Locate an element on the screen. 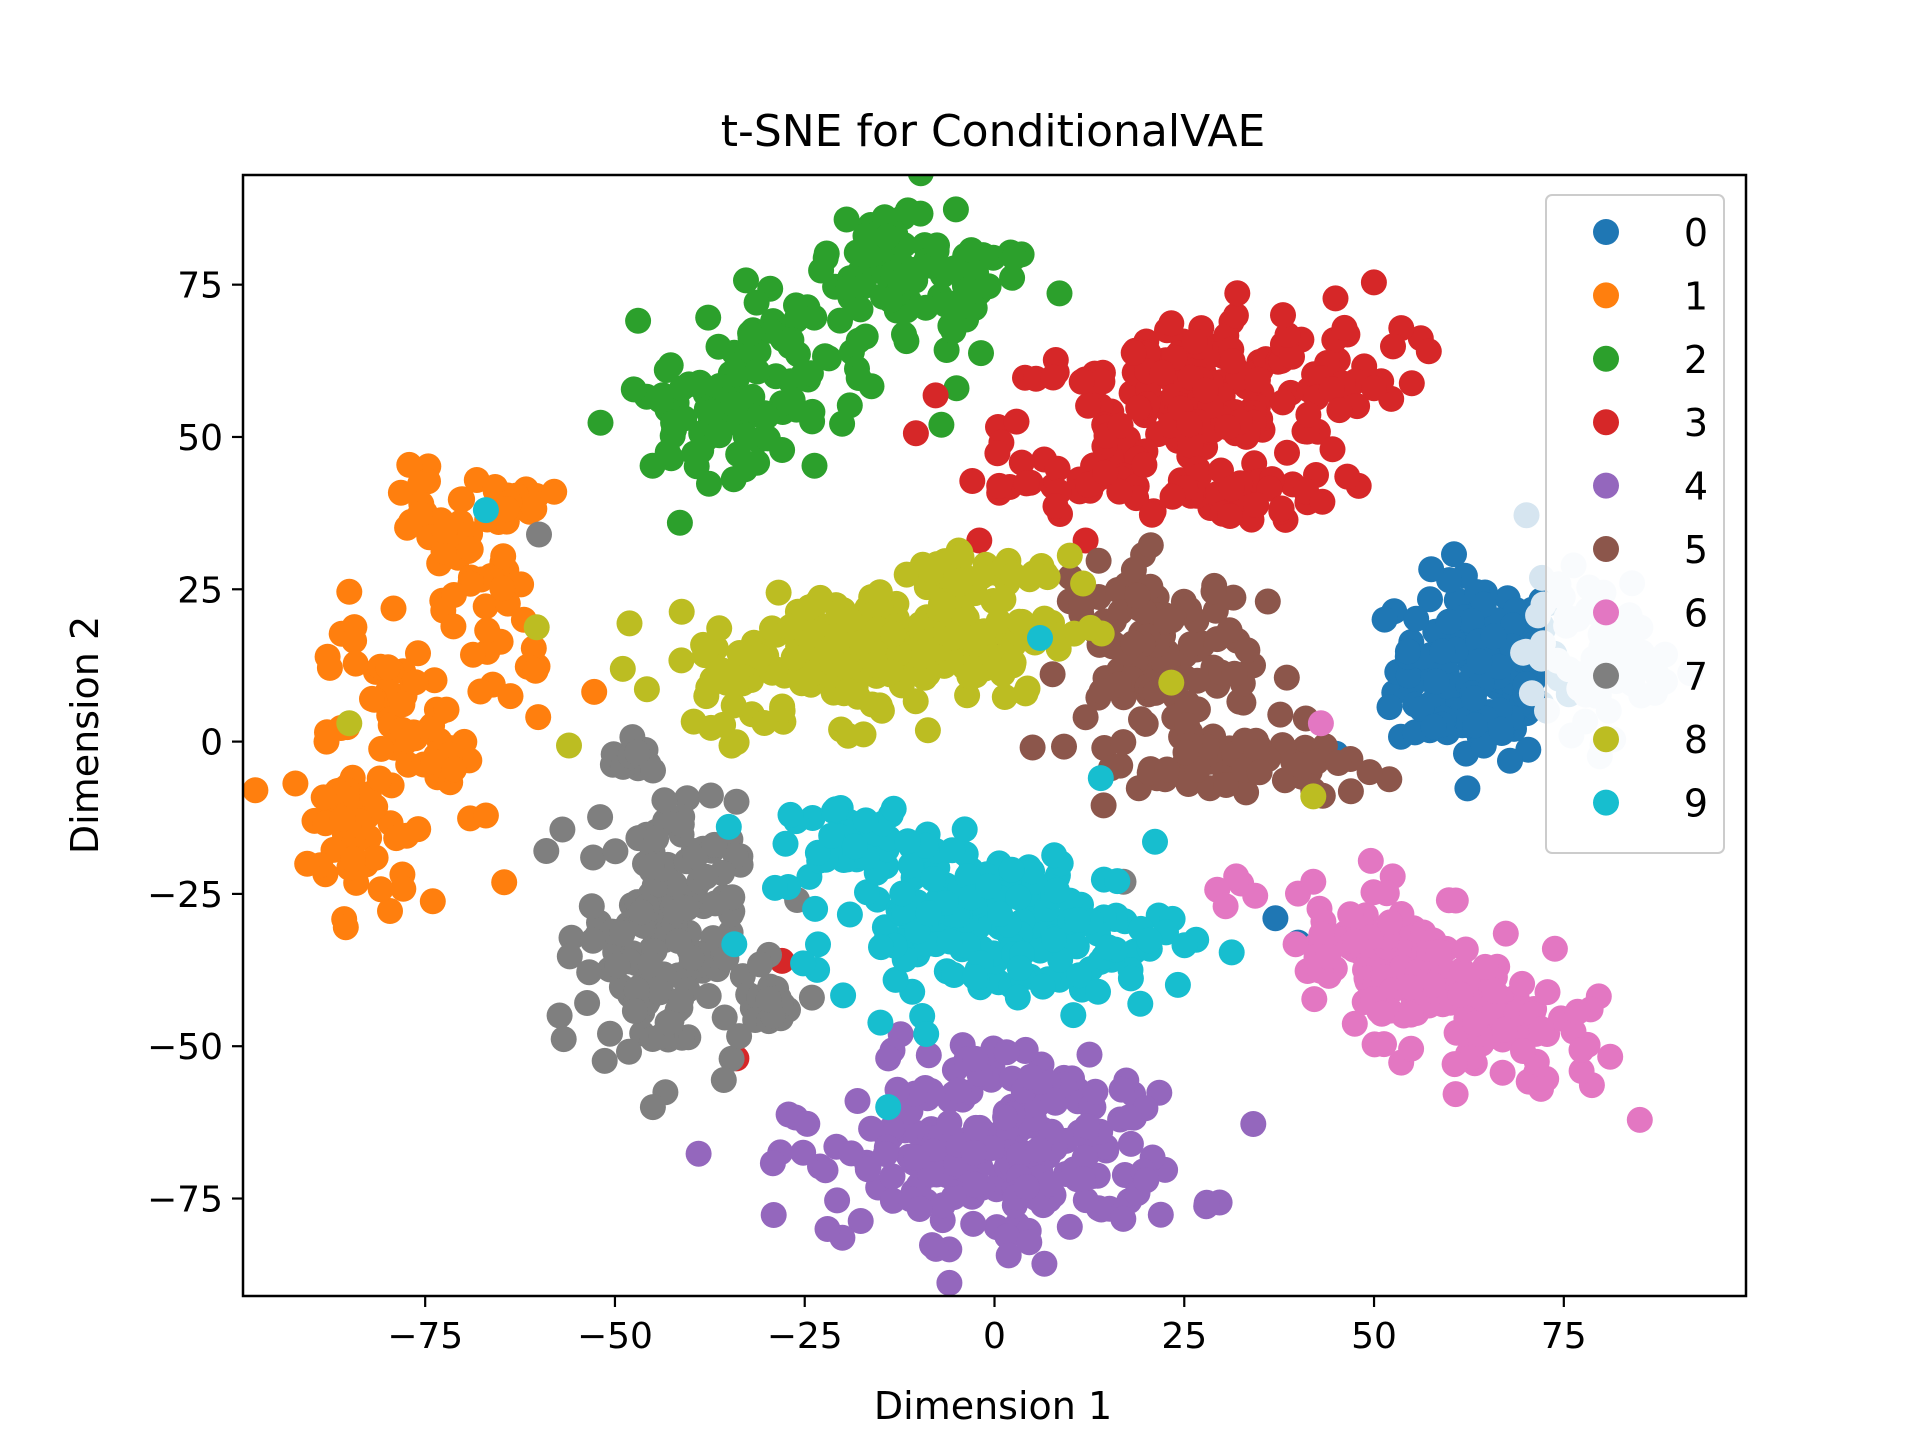  y-tick-label: 75 is located at coordinates (200, 286).